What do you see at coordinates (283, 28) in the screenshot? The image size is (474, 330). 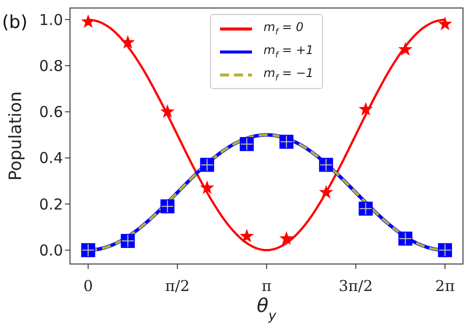 I see `legend-label: m$_{f}$ = 0` at bounding box center [283, 28].